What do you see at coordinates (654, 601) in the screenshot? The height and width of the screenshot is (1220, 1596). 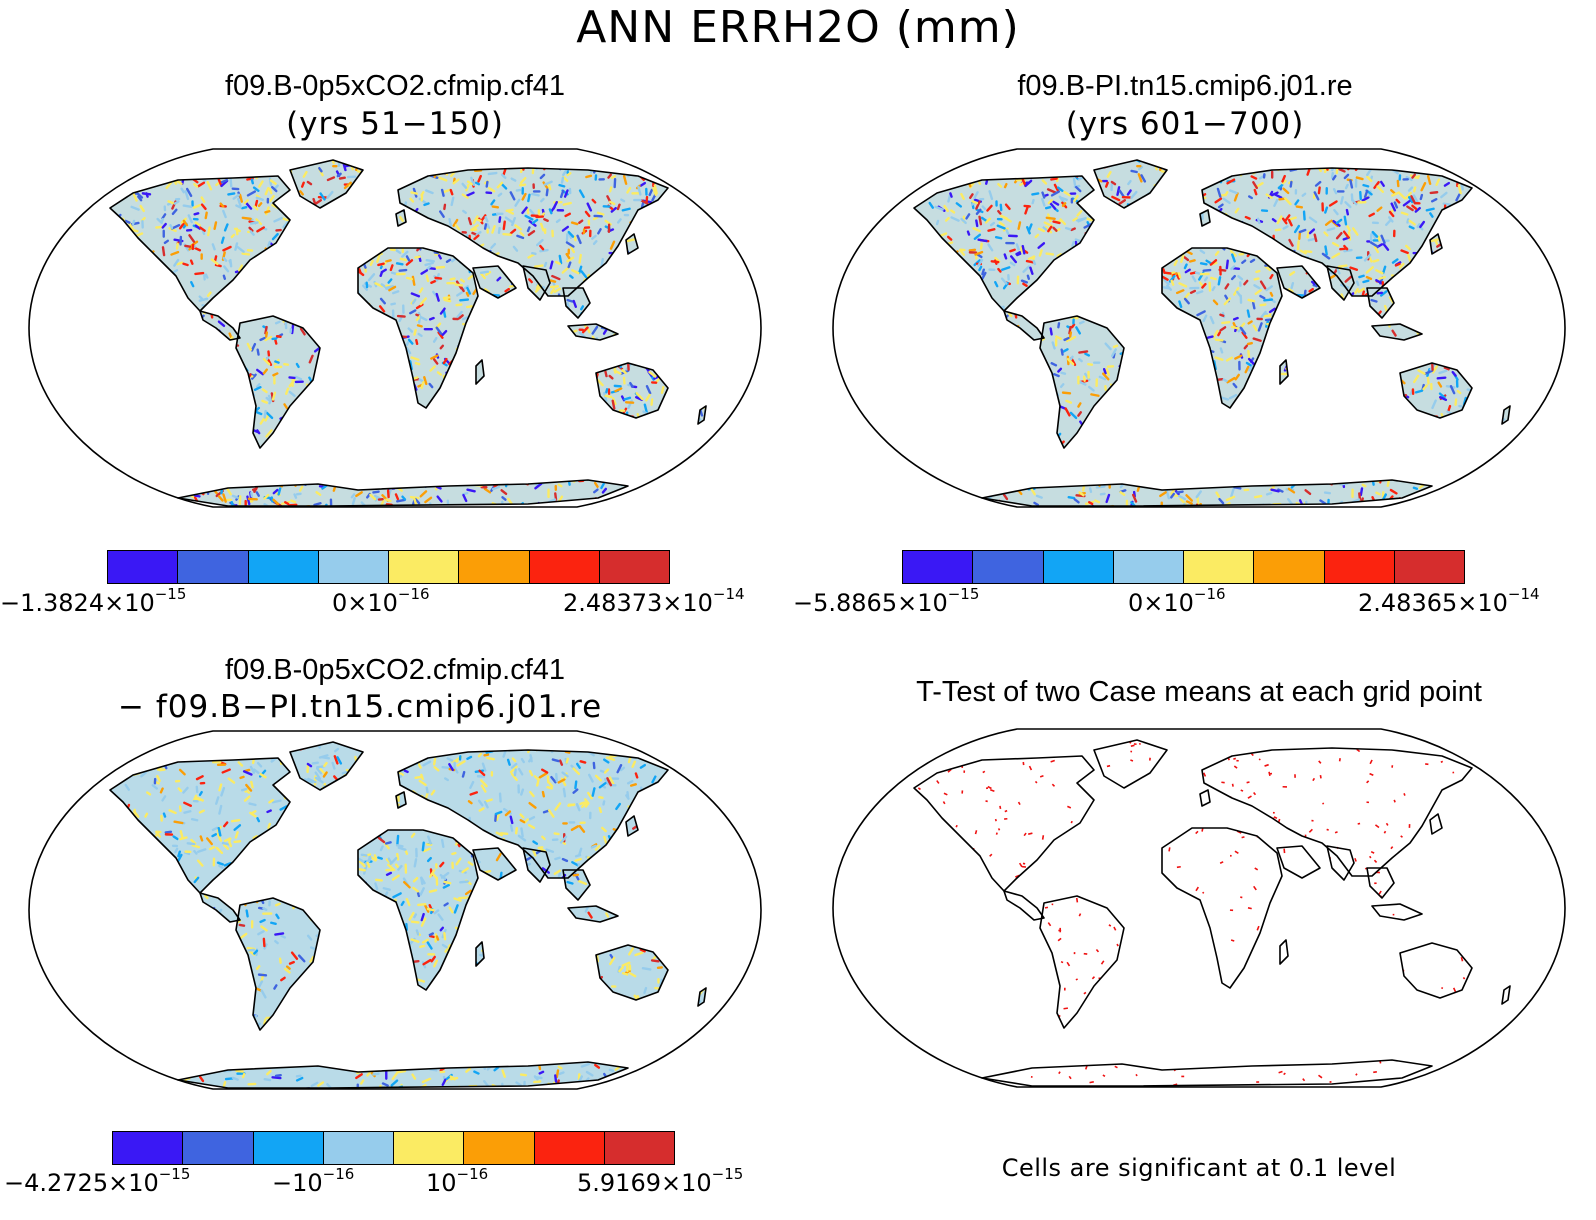 I see `colorbar-case1-label-max: 2.48373×10⁻¹⁴` at bounding box center [654, 601].